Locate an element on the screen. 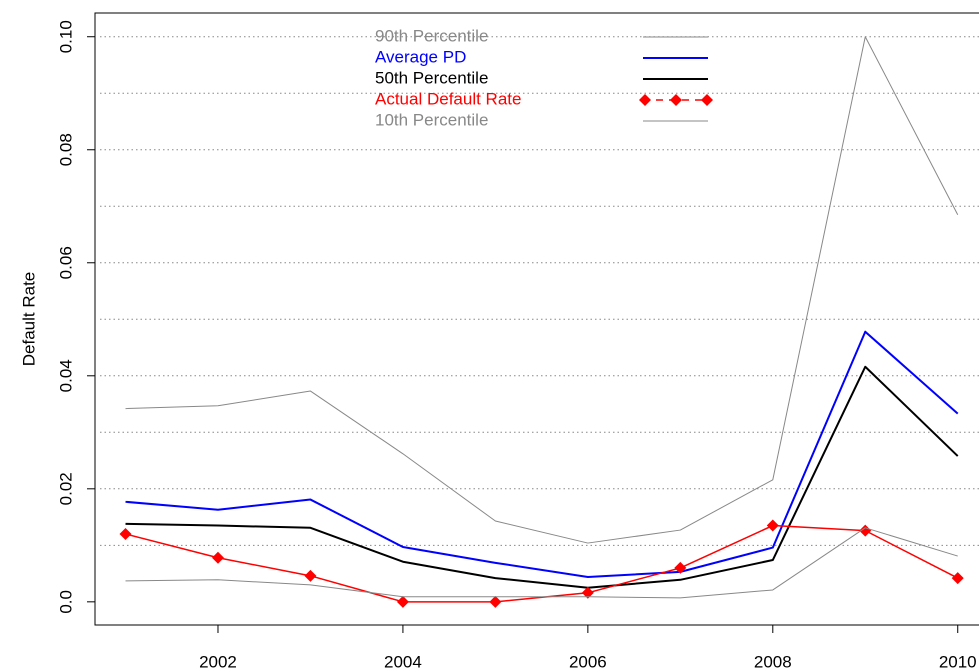 The height and width of the screenshot is (671, 979). x-tick-label: 2002 is located at coordinates (218, 661).